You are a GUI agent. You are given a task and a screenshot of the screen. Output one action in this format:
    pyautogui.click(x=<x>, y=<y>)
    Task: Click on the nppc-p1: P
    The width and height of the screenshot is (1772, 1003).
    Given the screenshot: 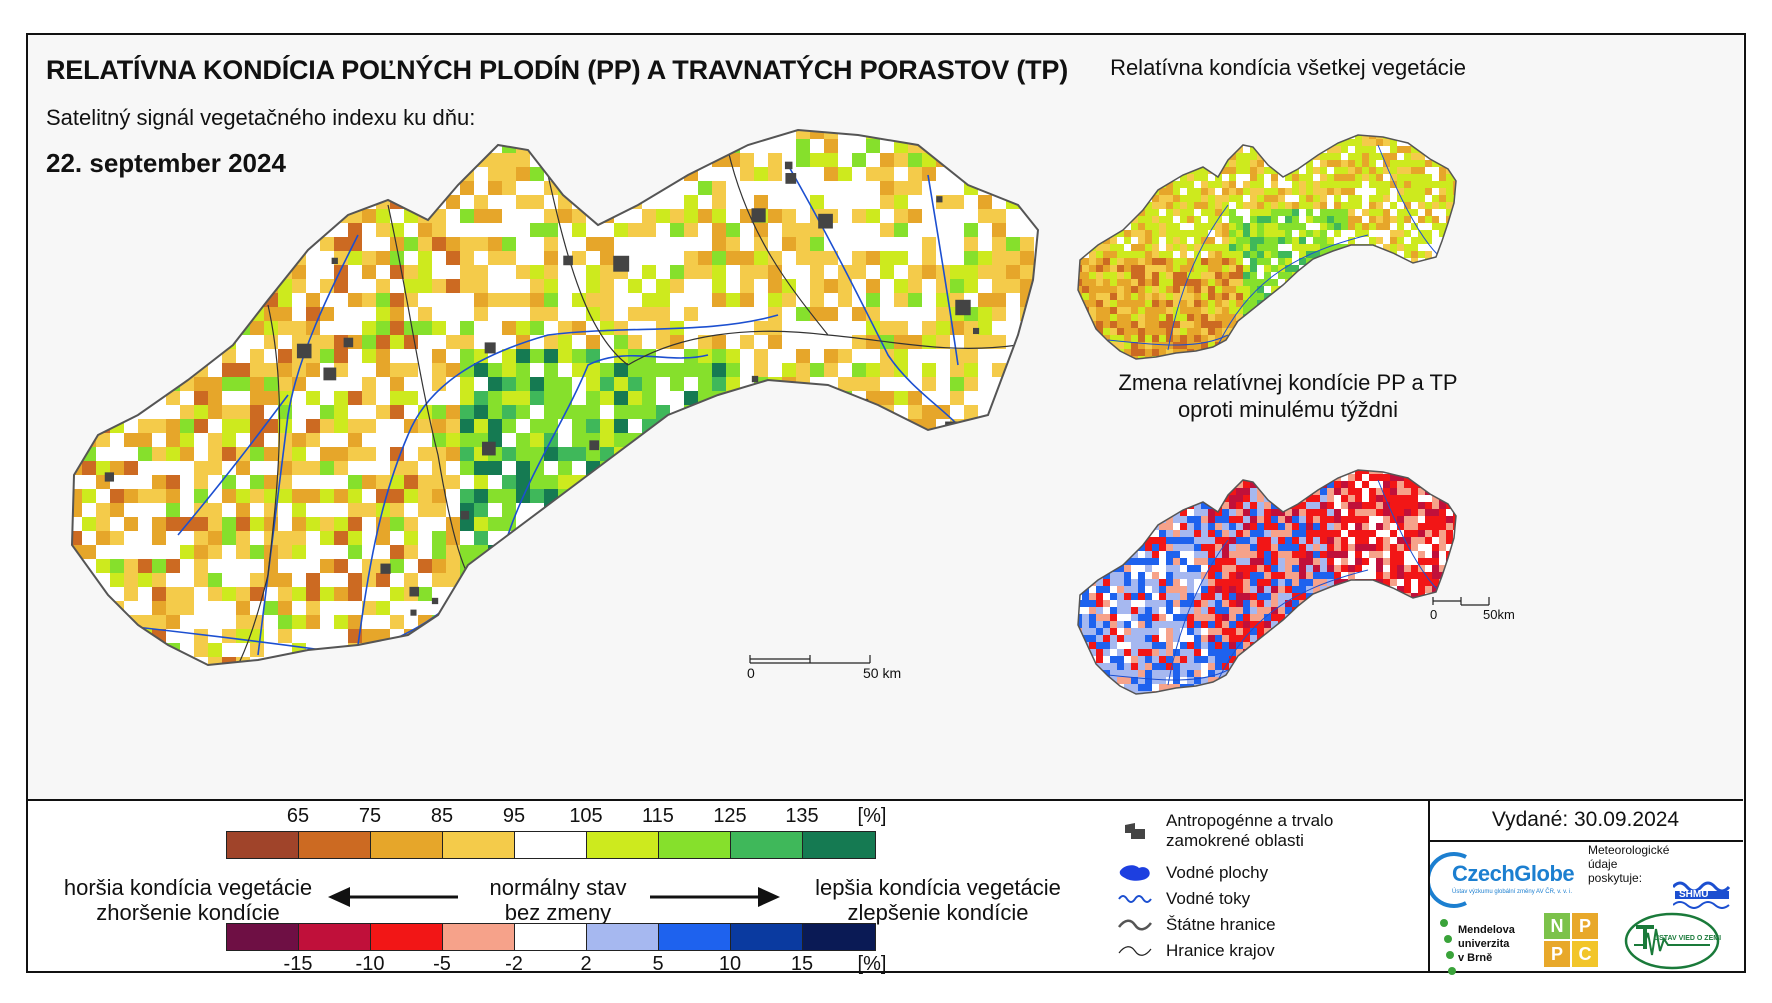 What is the action you would take?
    pyautogui.click(x=1585, y=926)
    